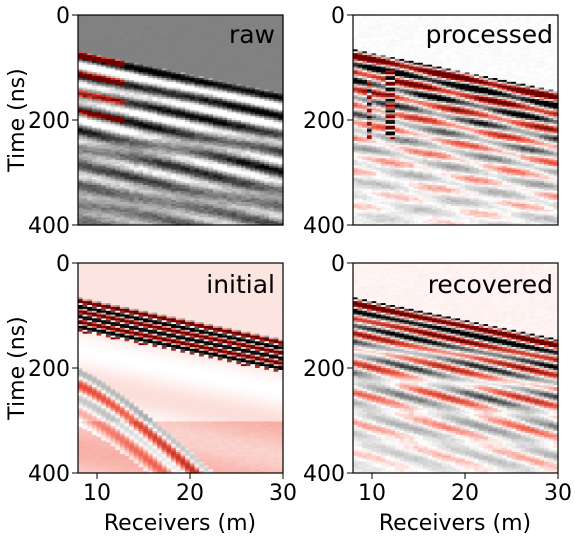  Describe the element at coordinates (49, 226) in the screenshot. I see `y-tick-label: 400` at that location.